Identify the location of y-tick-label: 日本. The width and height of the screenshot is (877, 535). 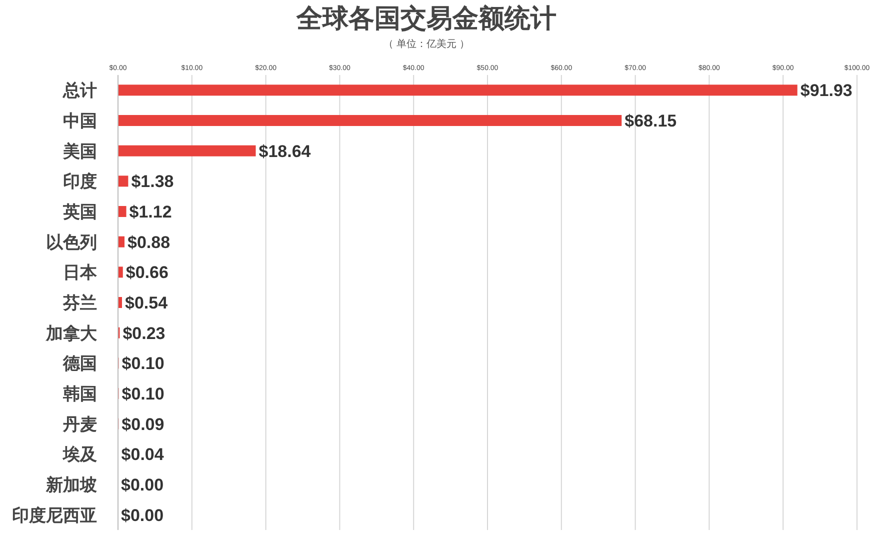
(80, 272).